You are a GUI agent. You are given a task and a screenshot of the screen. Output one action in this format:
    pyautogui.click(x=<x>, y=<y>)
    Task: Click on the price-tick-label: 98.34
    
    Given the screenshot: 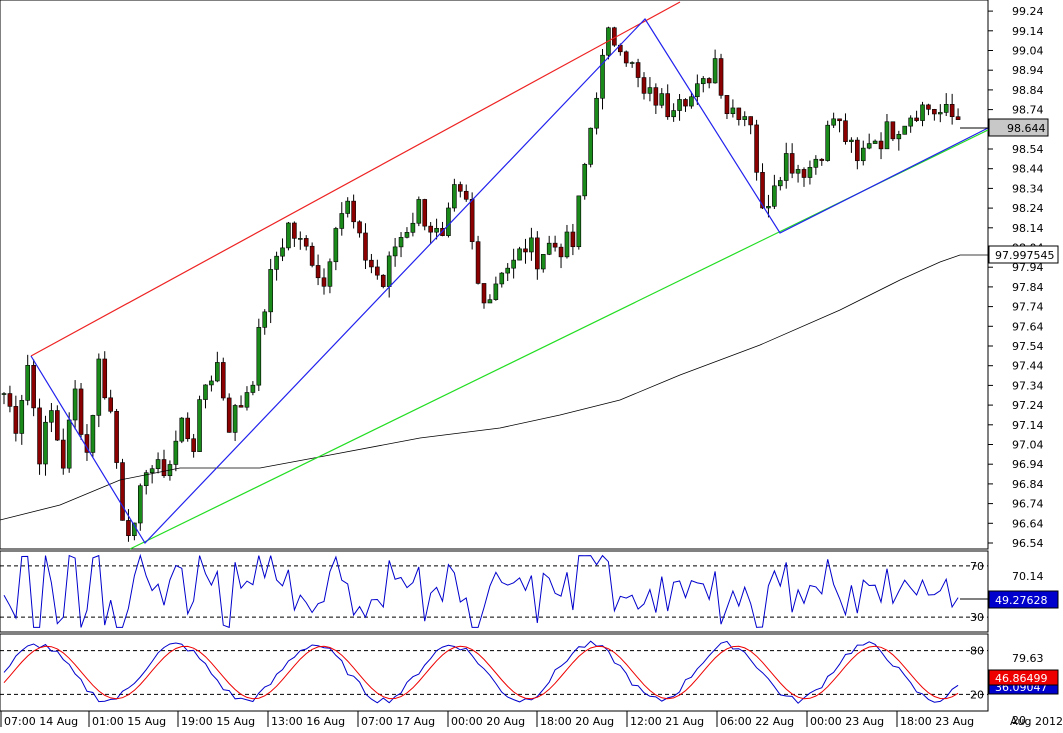 What is the action you would take?
    pyautogui.click(x=1028, y=188)
    